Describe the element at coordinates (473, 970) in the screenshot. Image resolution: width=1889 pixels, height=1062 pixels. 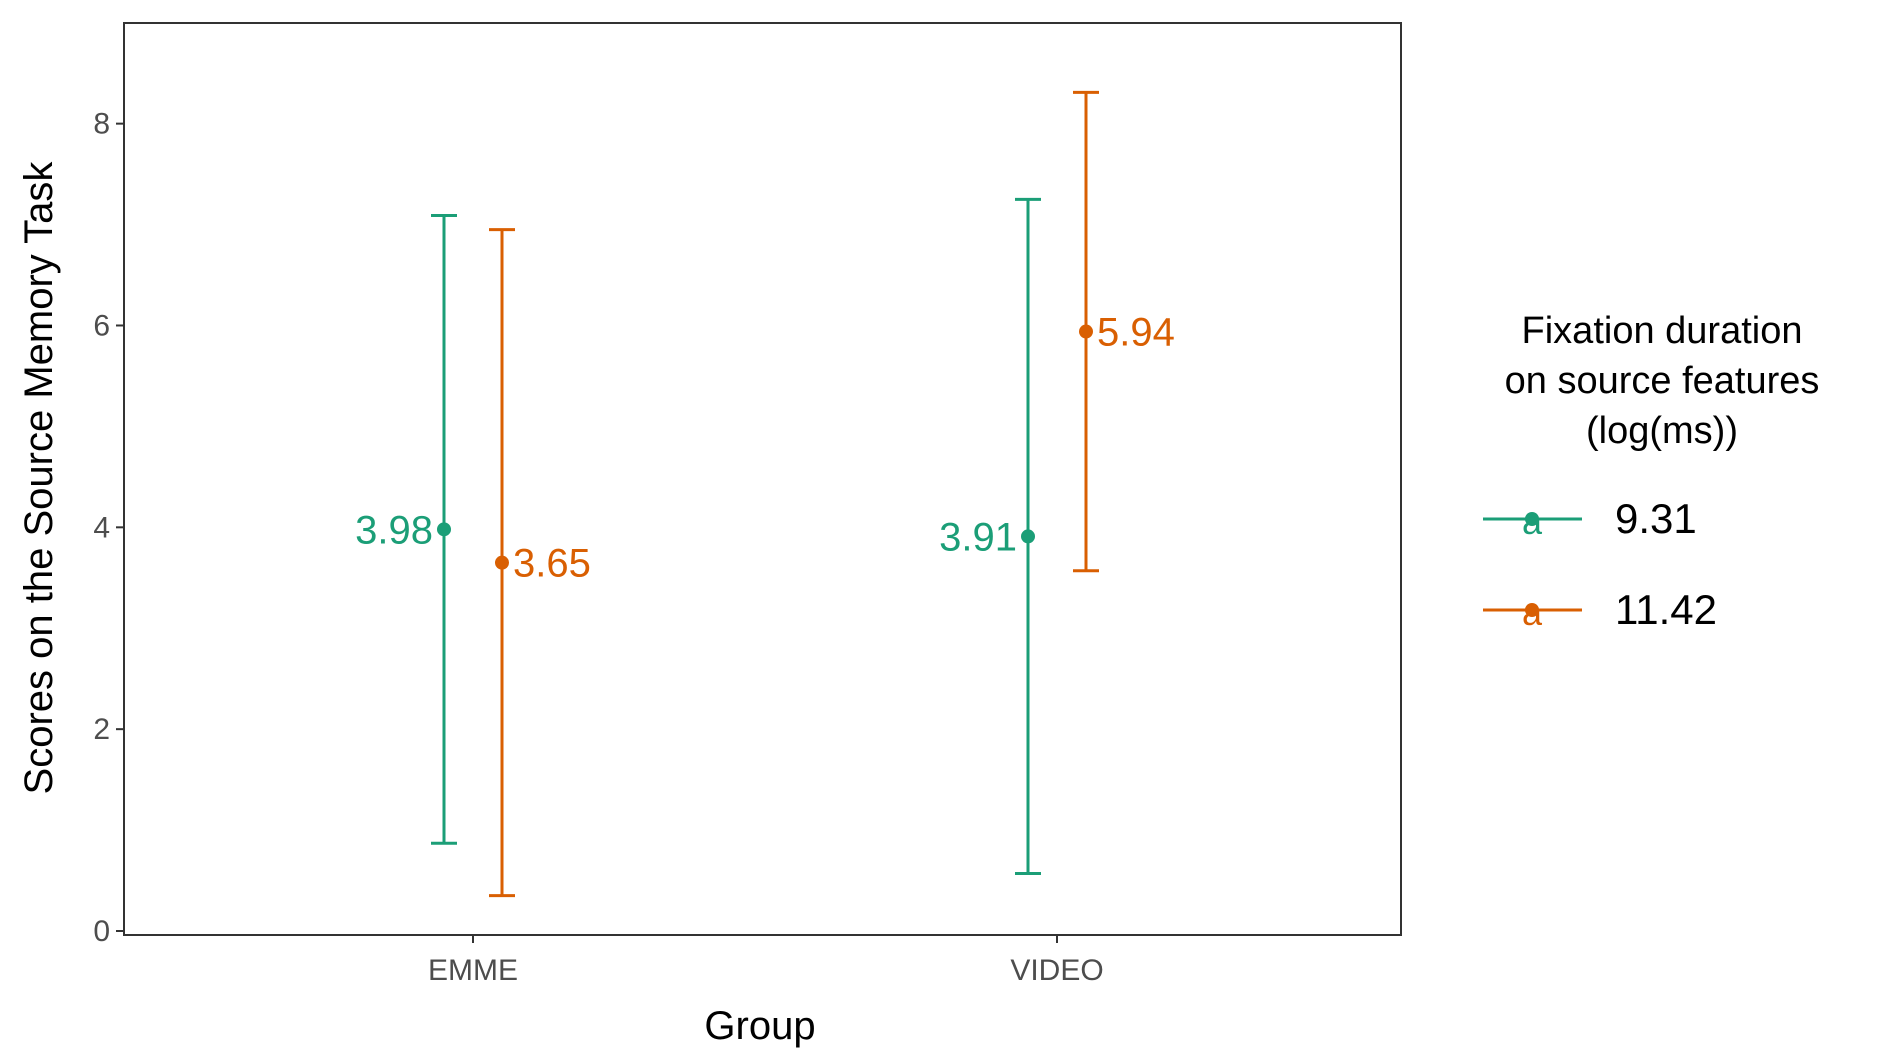
I see `x-tick-label: EMME` at that location.